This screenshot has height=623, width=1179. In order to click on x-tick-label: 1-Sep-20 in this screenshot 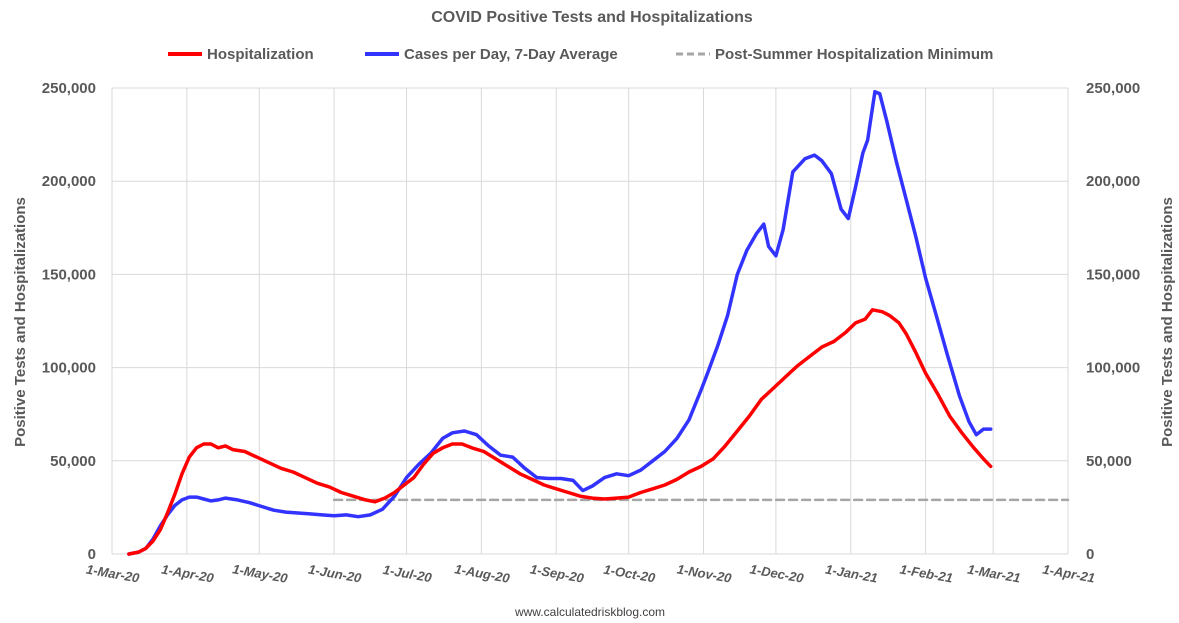, I will do `click(557, 573)`.